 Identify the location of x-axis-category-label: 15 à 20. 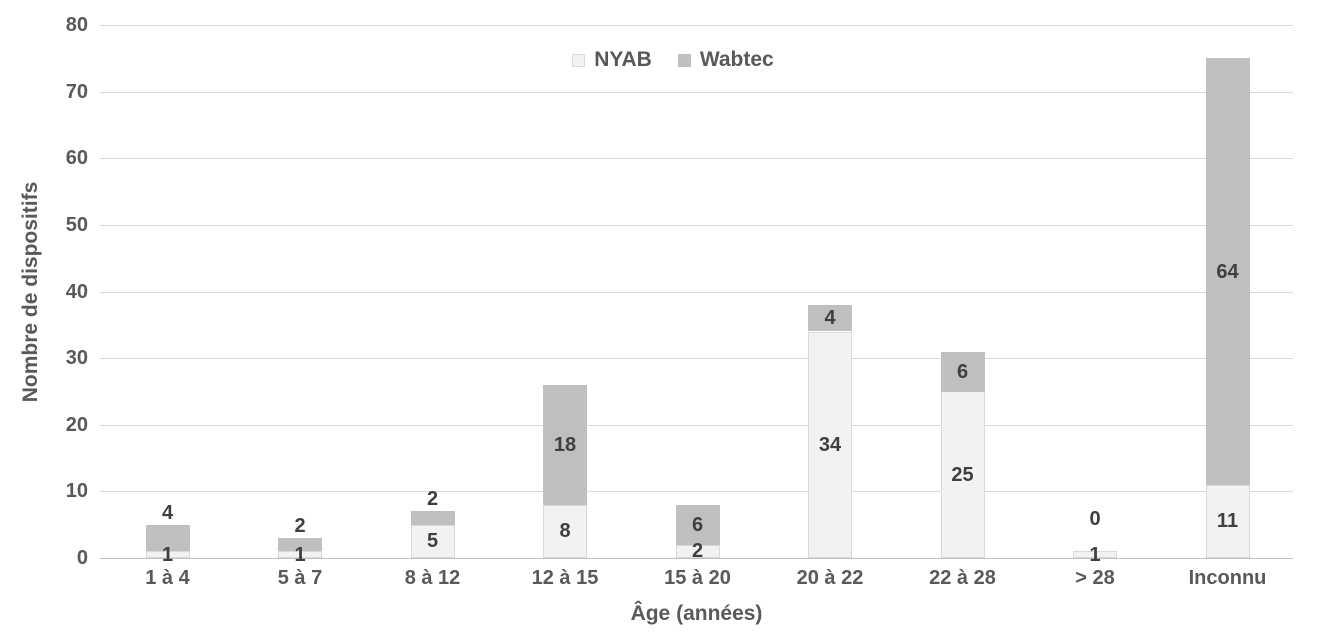
(697, 578).